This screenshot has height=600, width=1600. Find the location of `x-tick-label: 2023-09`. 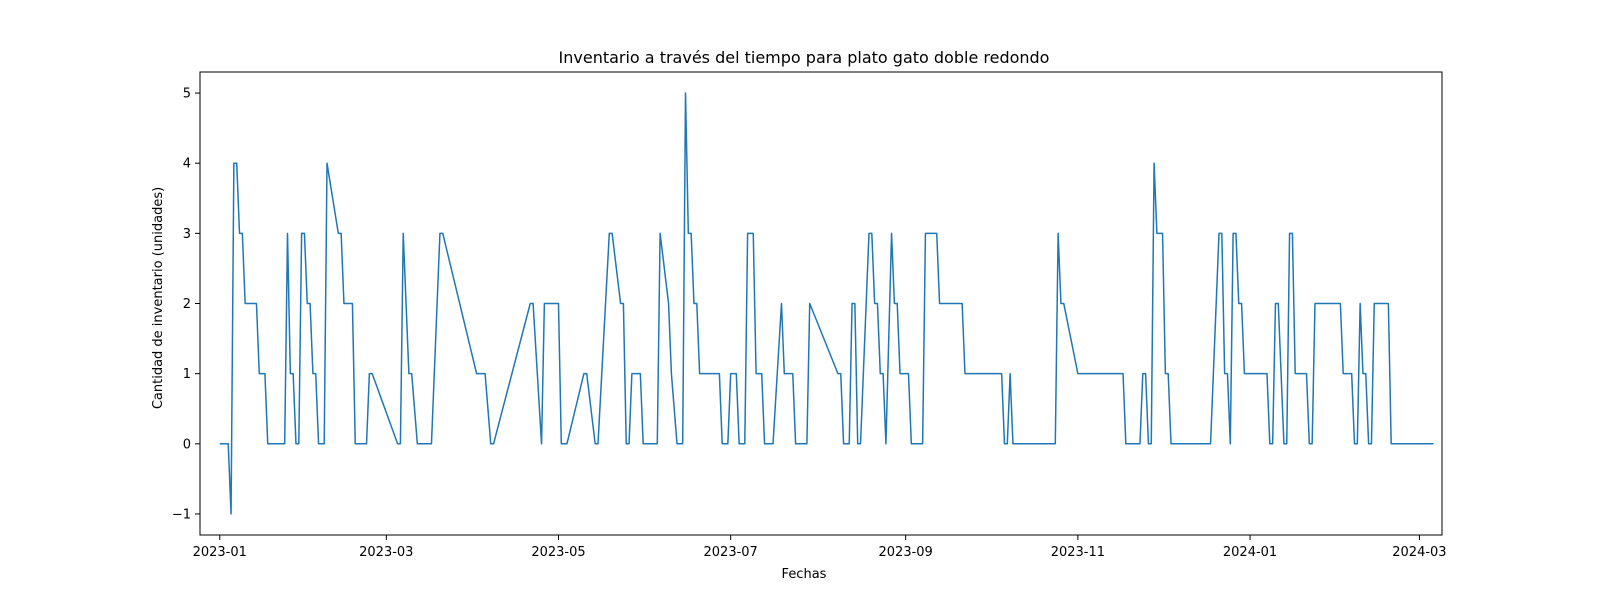

x-tick-label: 2023-09 is located at coordinates (906, 552).